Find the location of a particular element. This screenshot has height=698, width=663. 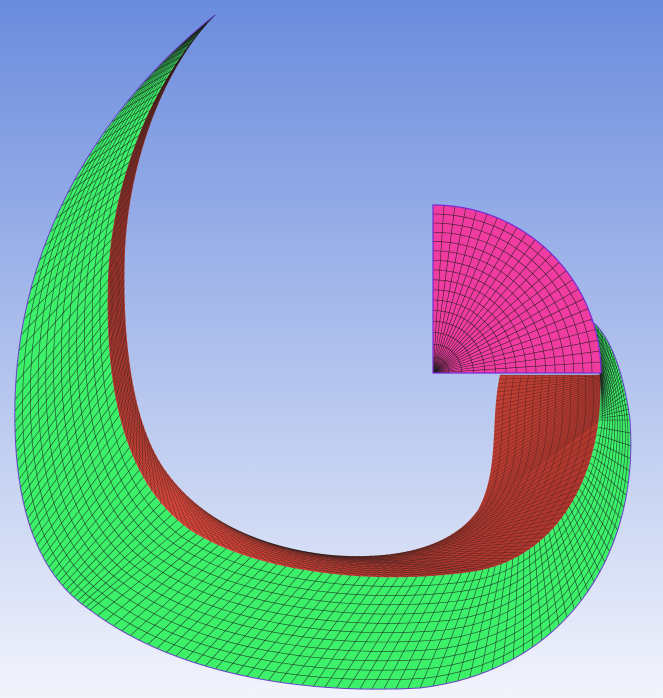

inlet-face-outline is located at coordinates (517, 289).